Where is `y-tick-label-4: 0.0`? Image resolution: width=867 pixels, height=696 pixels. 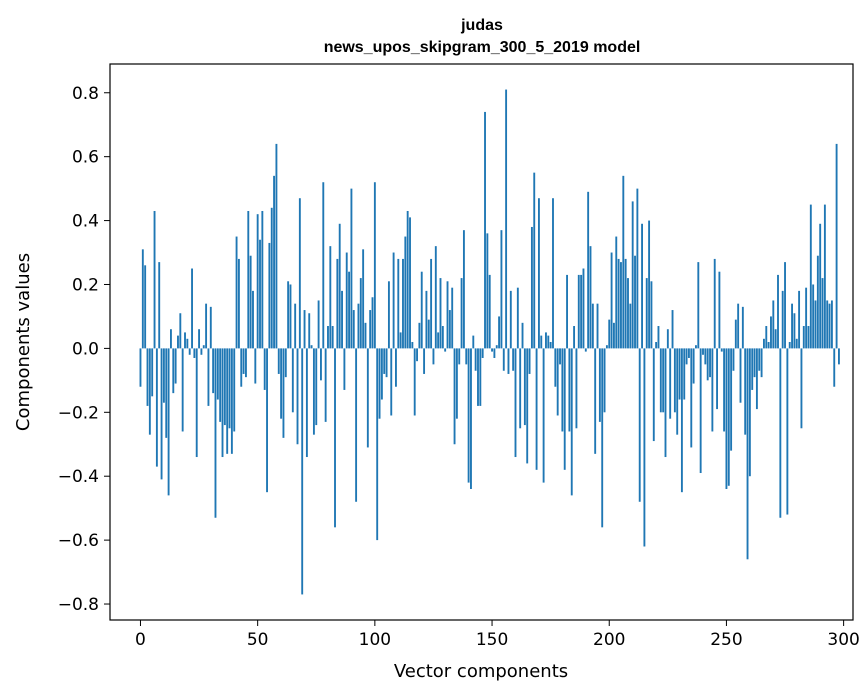 y-tick-label-4: 0.0 is located at coordinates (85, 349).